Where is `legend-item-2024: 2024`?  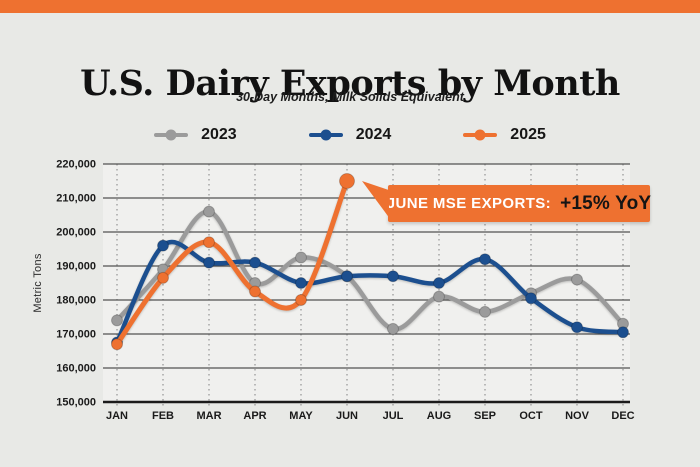
legend-item-2024: 2024 is located at coordinates (350, 135).